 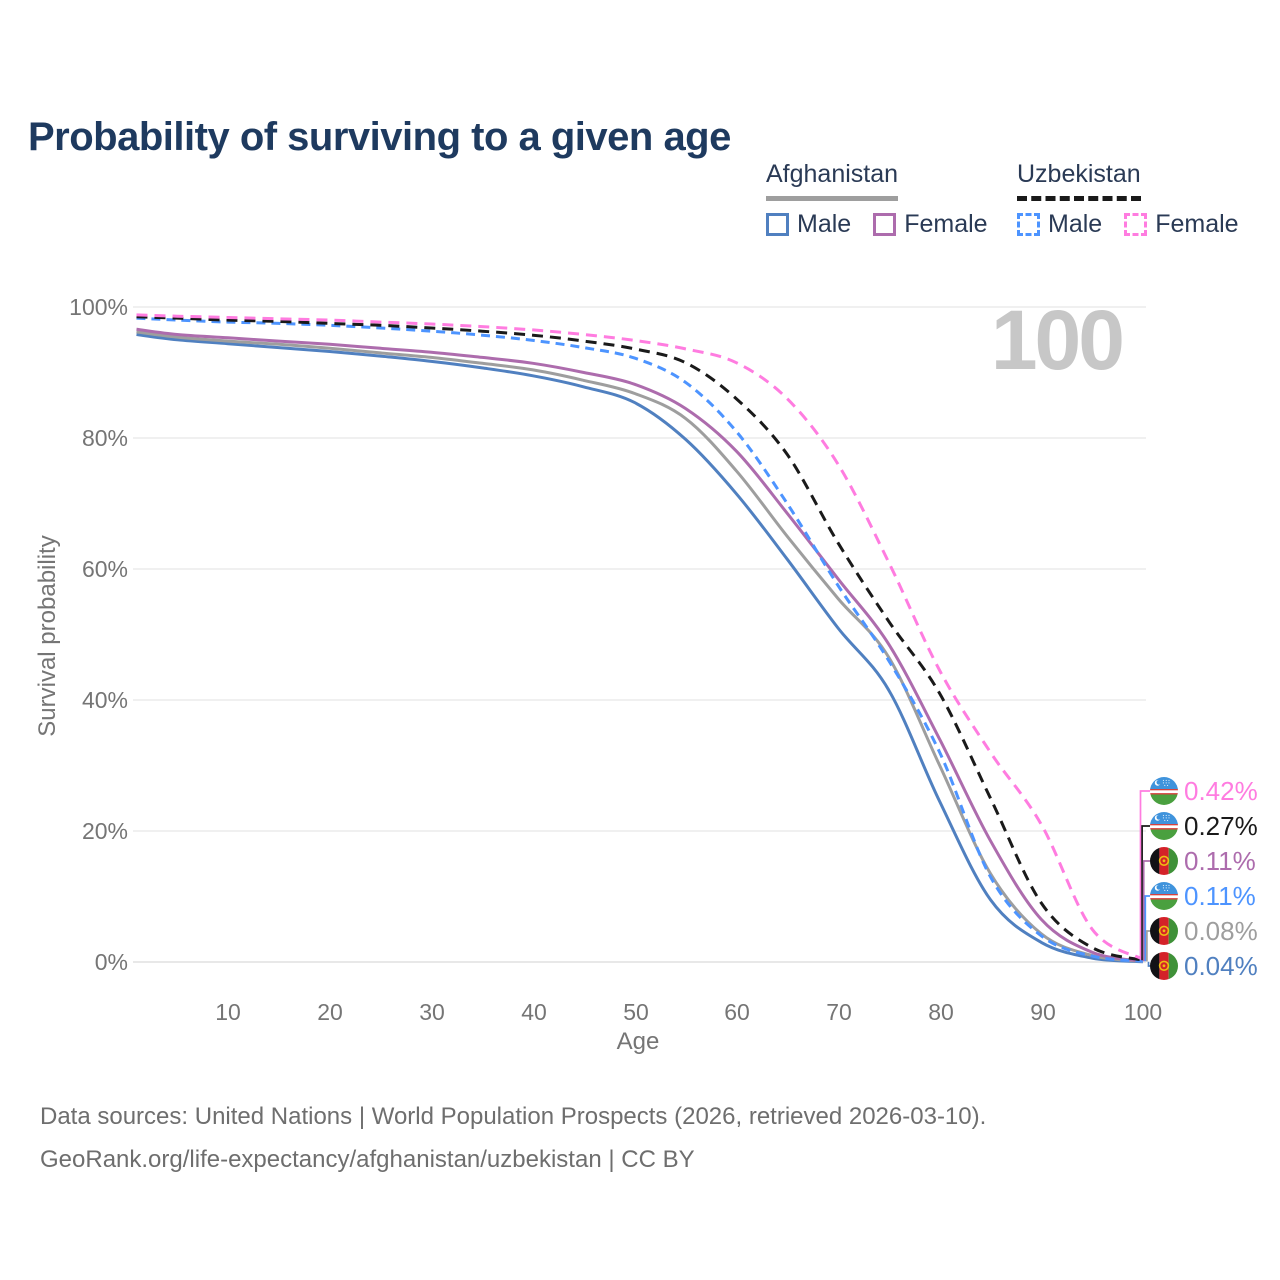 I want to click on x-tick-90: 90, so click(x=1043, y=1012).